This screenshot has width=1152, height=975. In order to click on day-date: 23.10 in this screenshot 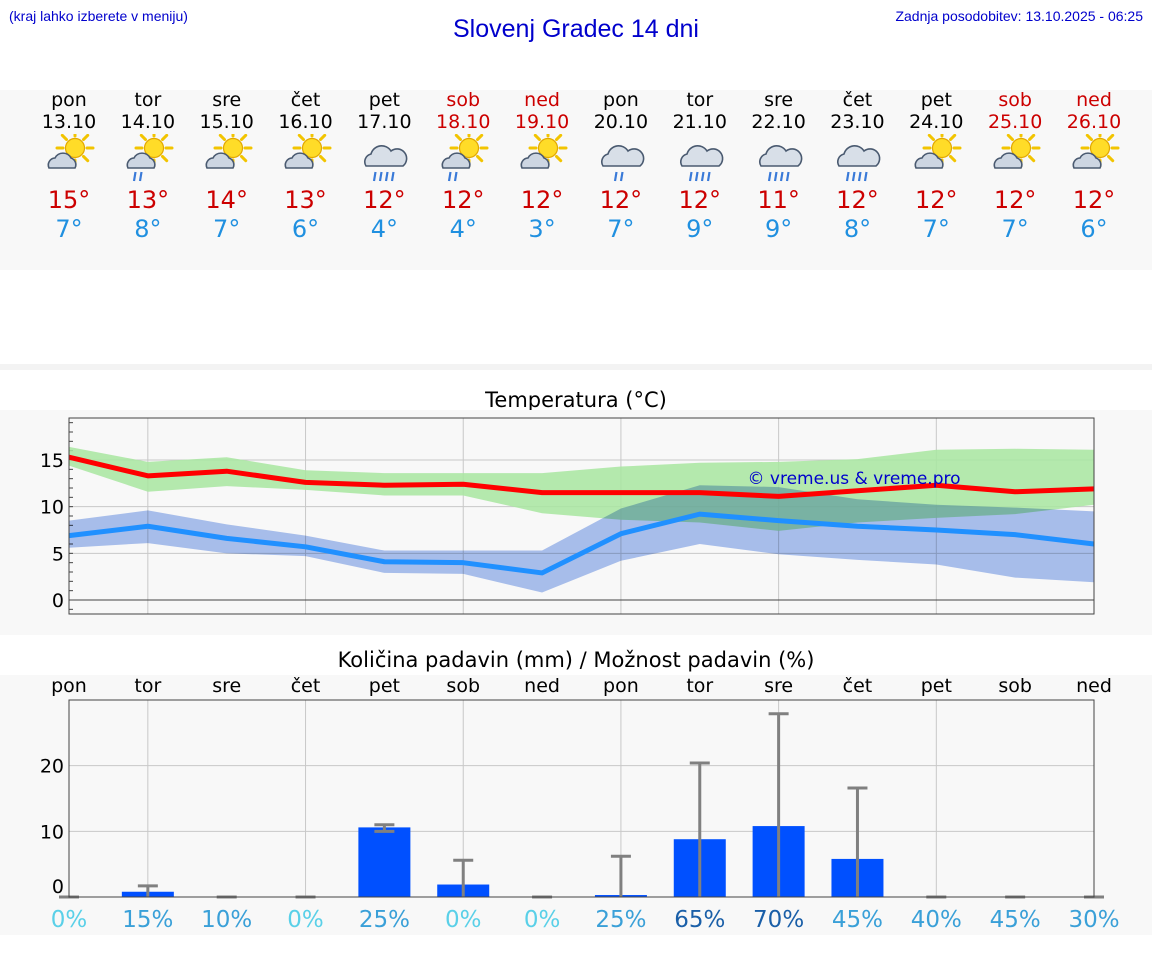, I will do `click(857, 122)`.